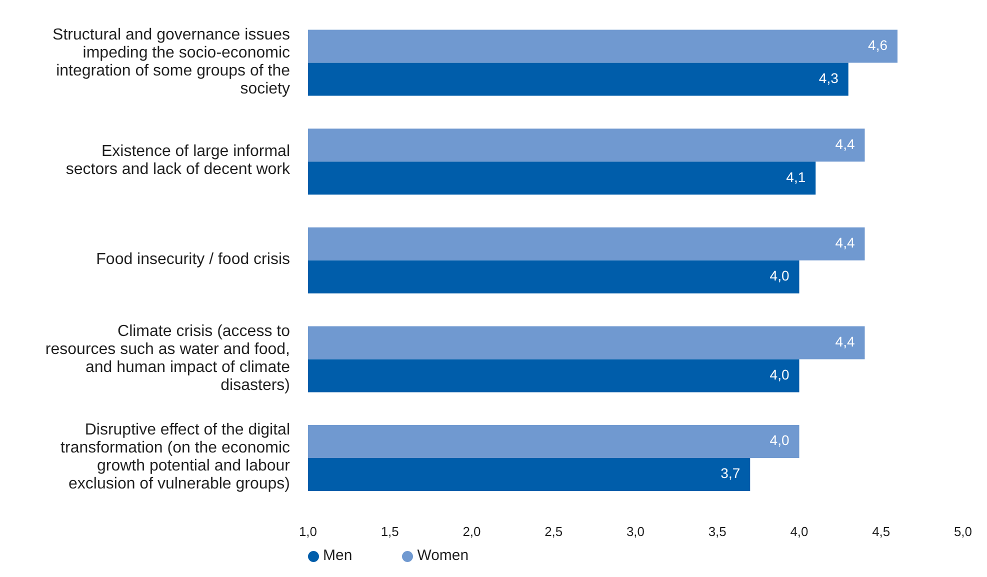 This screenshot has height=577, width=987. Describe the element at coordinates (963, 532) in the screenshot. I see `x-tick-label: 5,0` at that location.